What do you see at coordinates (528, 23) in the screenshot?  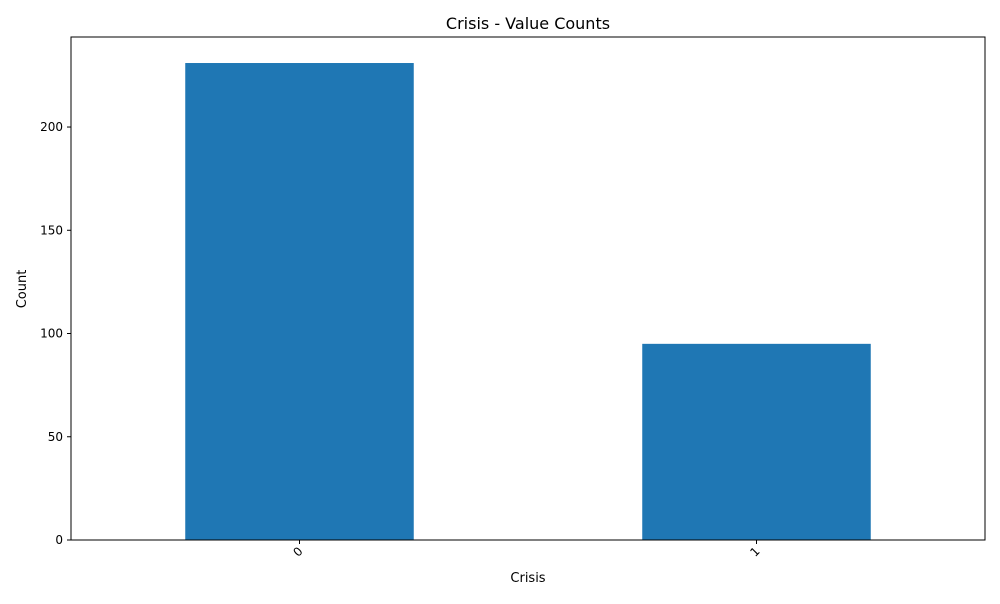 I see `chart-title: Crisis - Value Counts` at bounding box center [528, 23].